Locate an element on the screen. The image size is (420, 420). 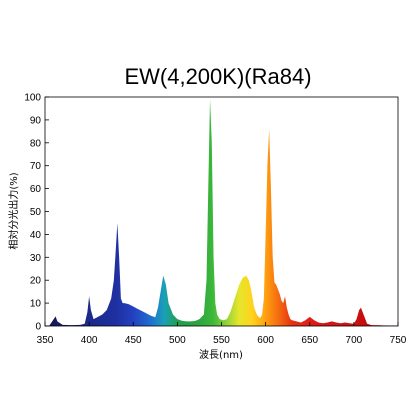
y-axis-label: 相対分光出力(%) is located at coordinates (13, 210).